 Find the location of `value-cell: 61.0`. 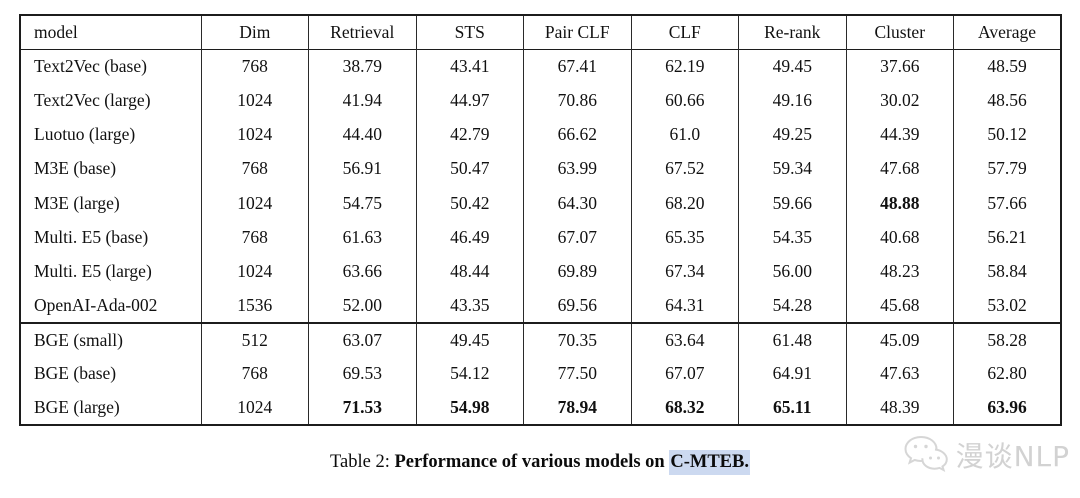

value-cell: 61.0 is located at coordinates (684, 134).